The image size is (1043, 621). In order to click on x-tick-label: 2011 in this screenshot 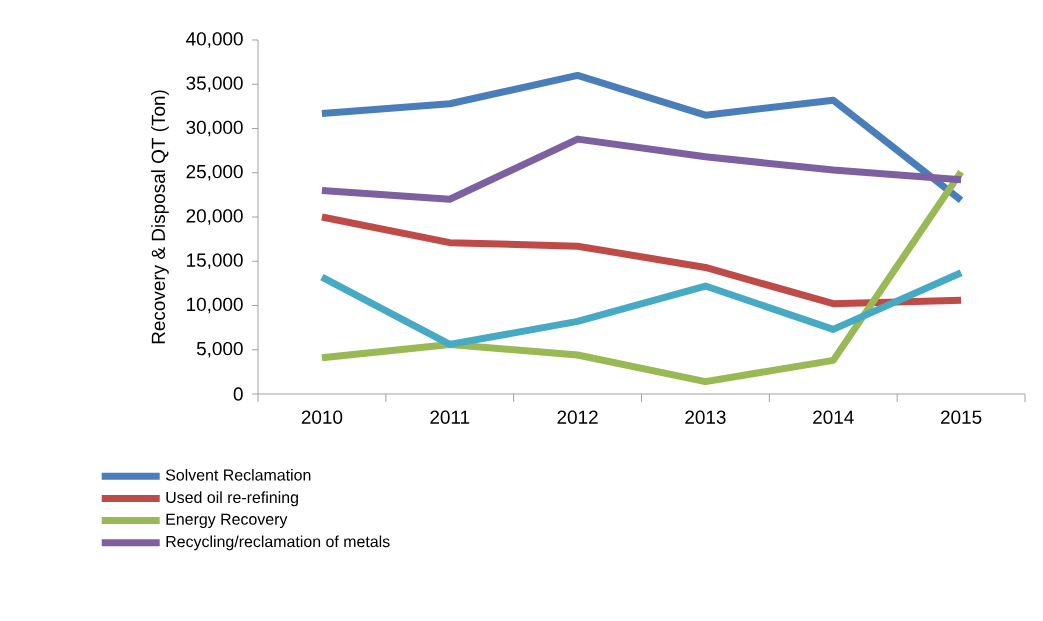, I will do `click(450, 417)`.